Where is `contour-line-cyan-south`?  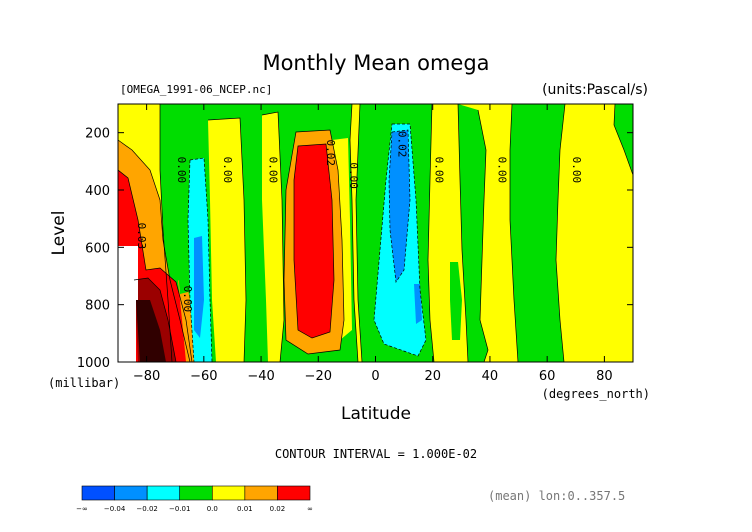
contour-line-cyan-south is located at coordinates (201, 259).